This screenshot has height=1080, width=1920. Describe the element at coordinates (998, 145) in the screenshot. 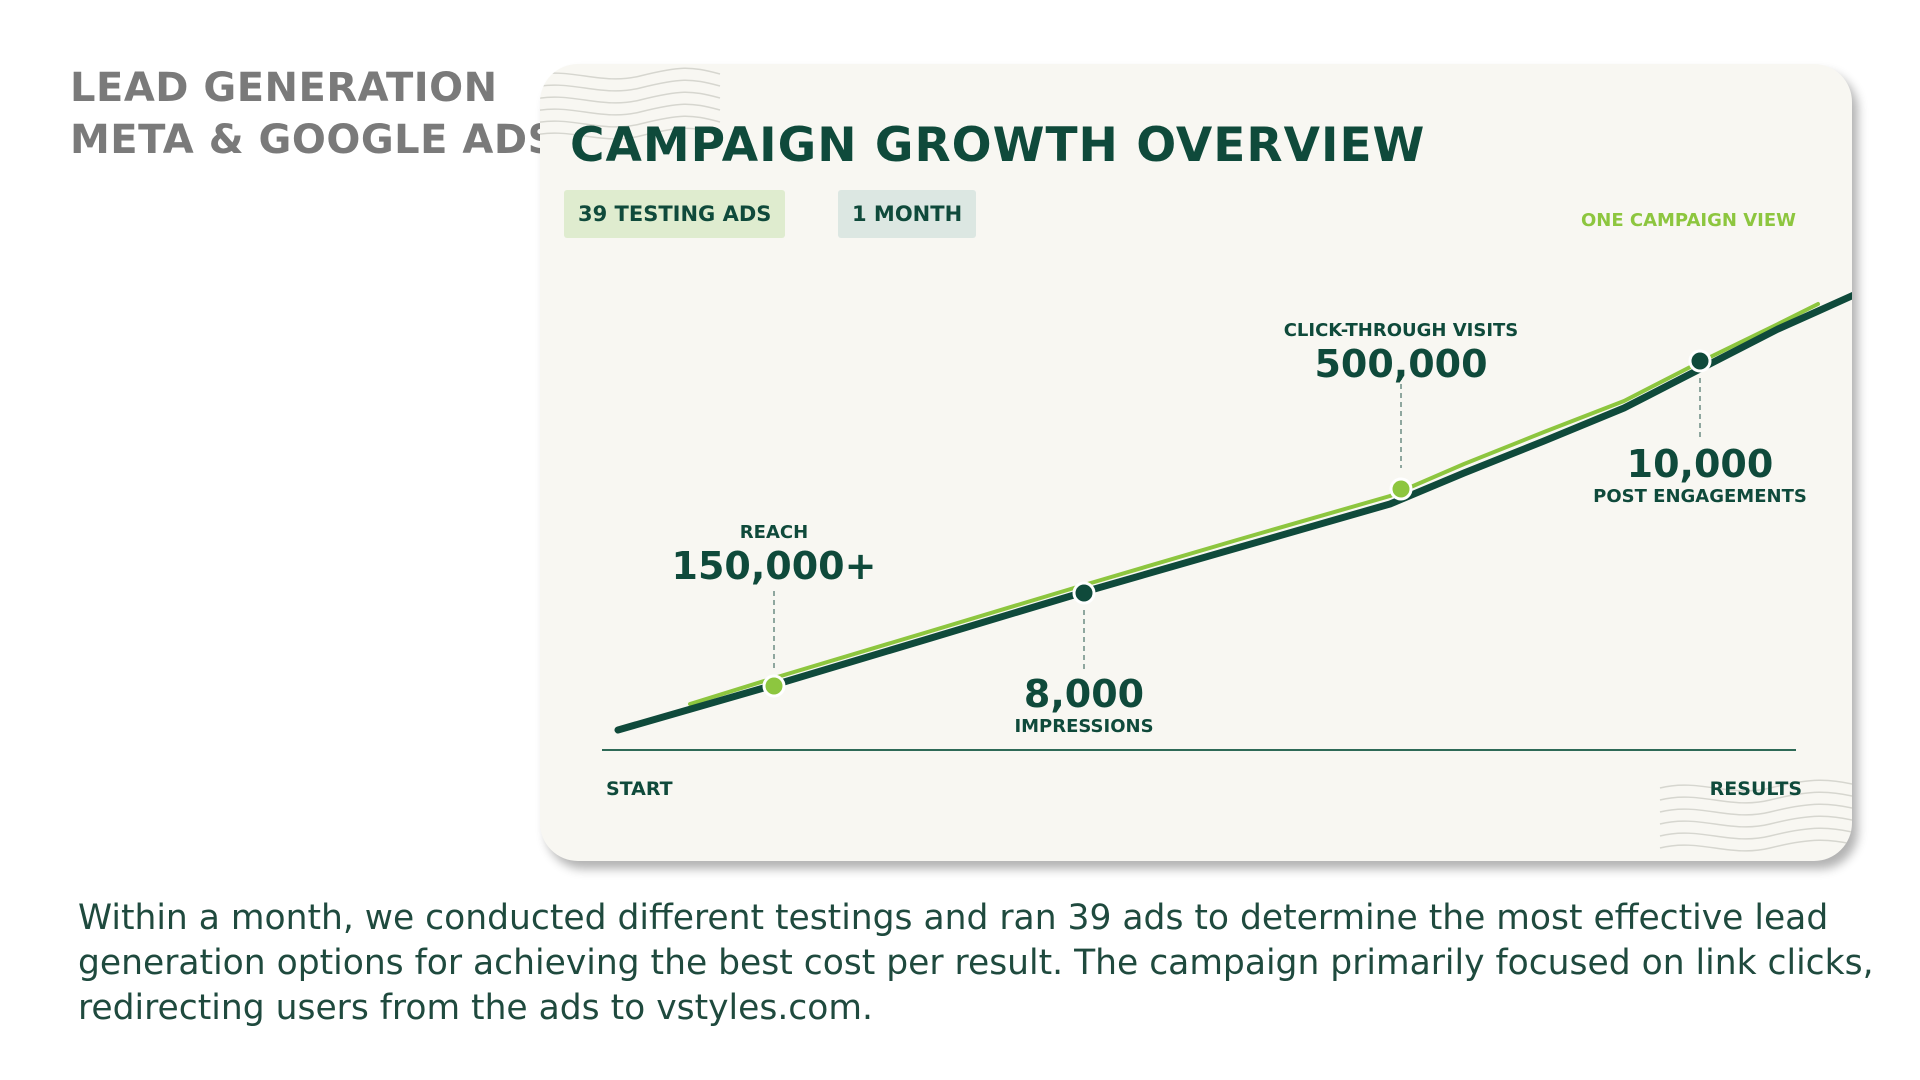

I see `chart-title: CAMPAIGN GROWTH OVERVIEW` at that location.